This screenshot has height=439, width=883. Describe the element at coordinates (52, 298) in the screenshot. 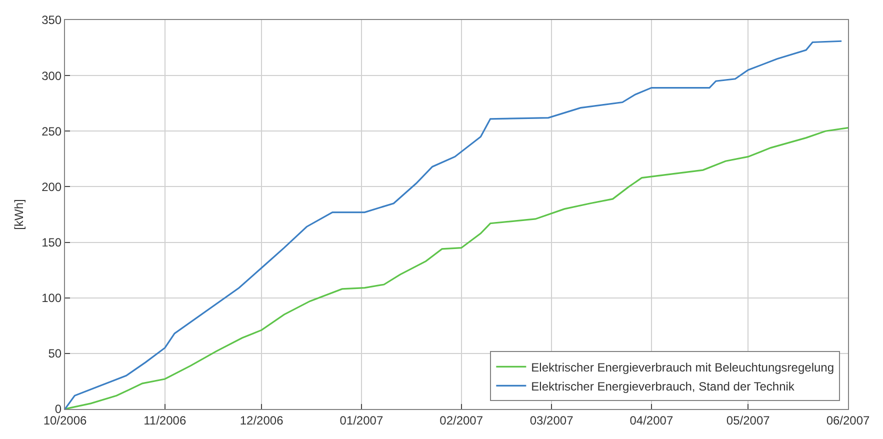

I see `y-tick-label: 100` at that location.